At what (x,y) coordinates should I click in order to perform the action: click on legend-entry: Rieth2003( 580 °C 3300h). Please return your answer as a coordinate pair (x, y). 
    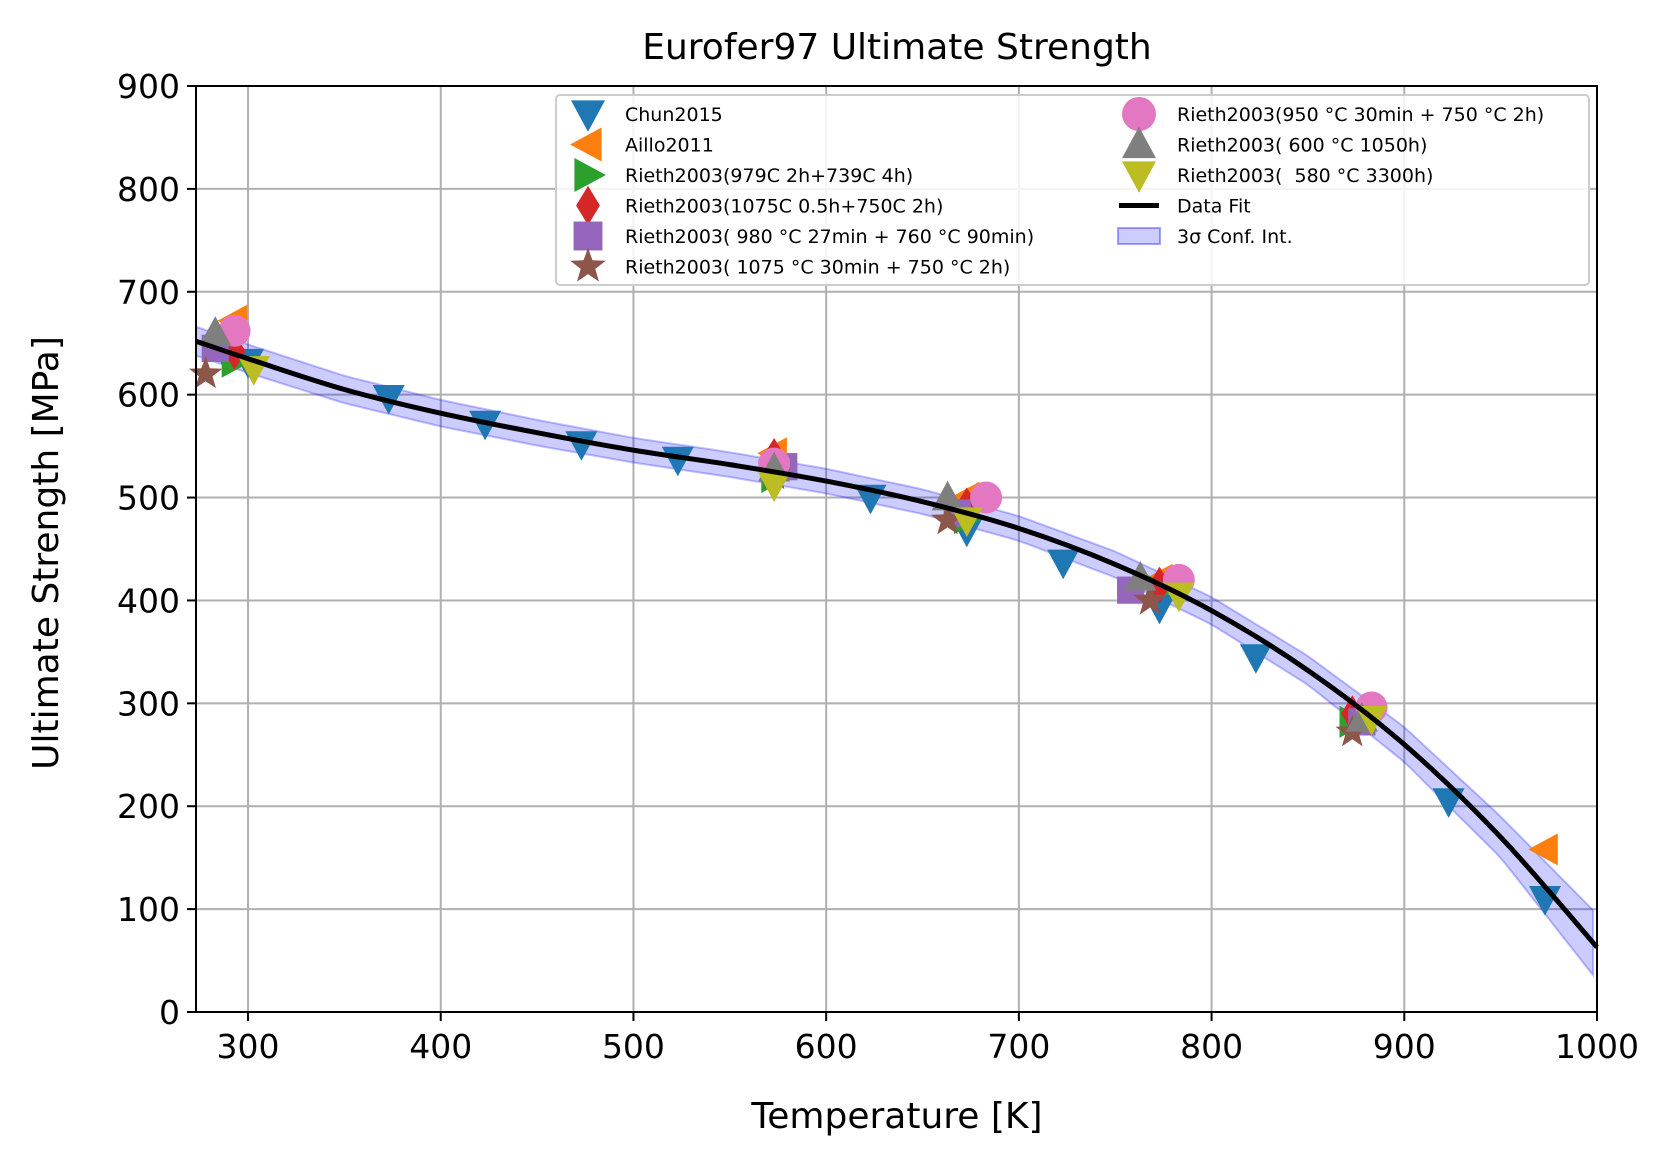
    Looking at the image, I should click on (1277, 177).